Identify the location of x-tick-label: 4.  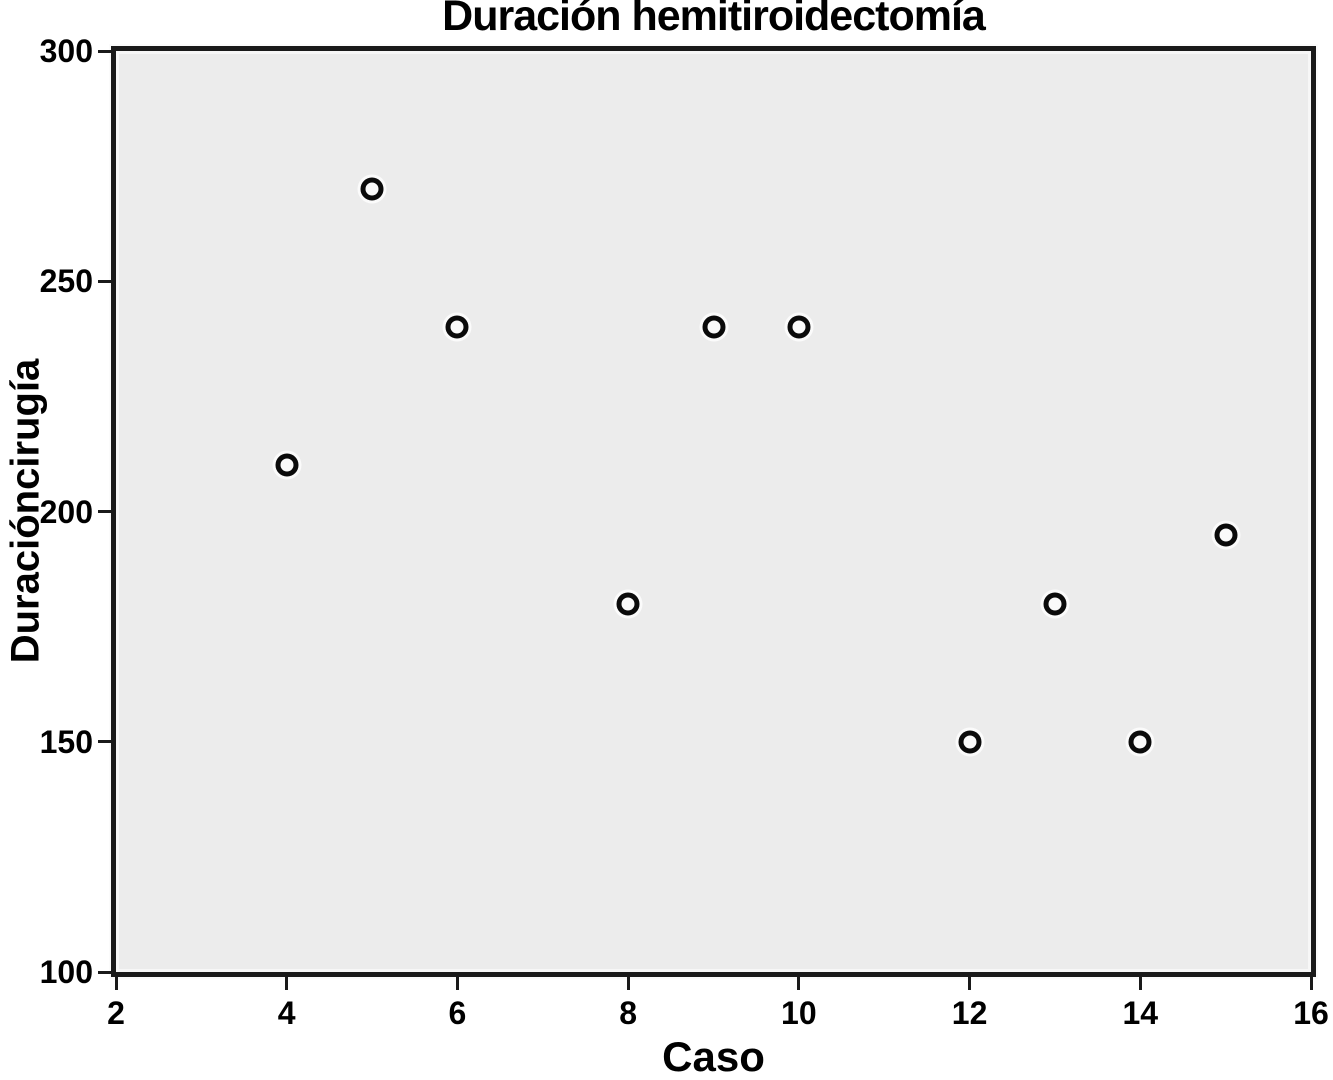
(286, 1013).